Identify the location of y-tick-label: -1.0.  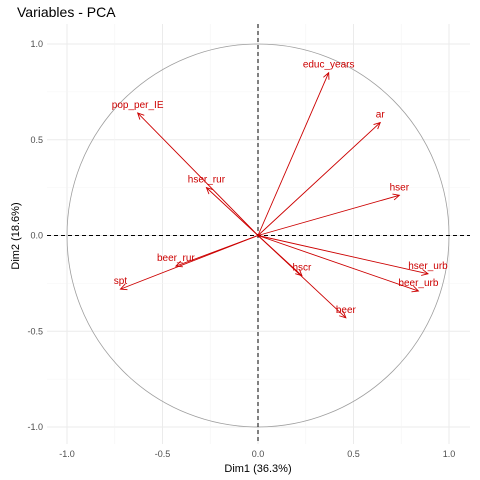
(35, 427).